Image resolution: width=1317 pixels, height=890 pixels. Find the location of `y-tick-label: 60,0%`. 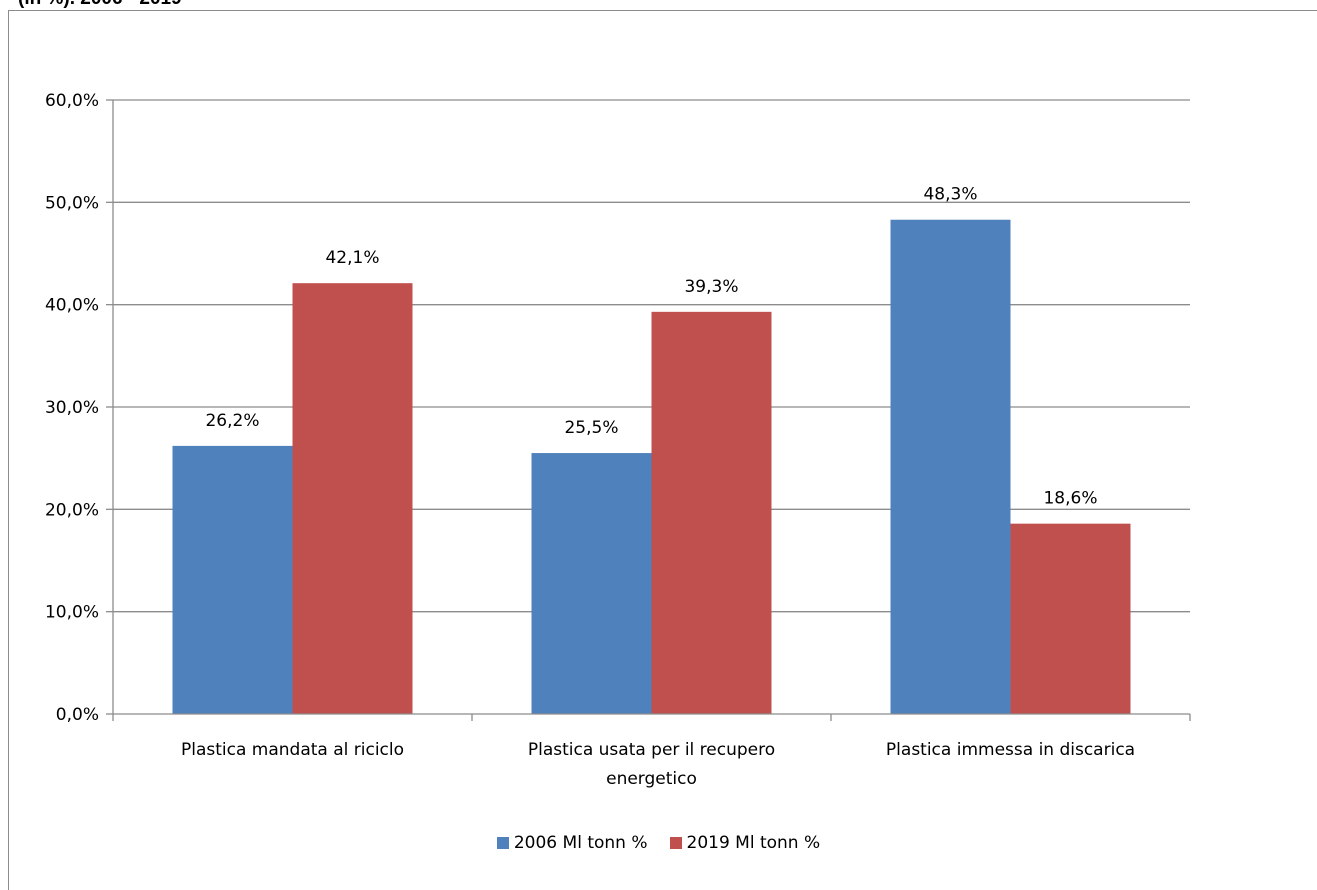

y-tick-label: 60,0% is located at coordinates (72, 101).